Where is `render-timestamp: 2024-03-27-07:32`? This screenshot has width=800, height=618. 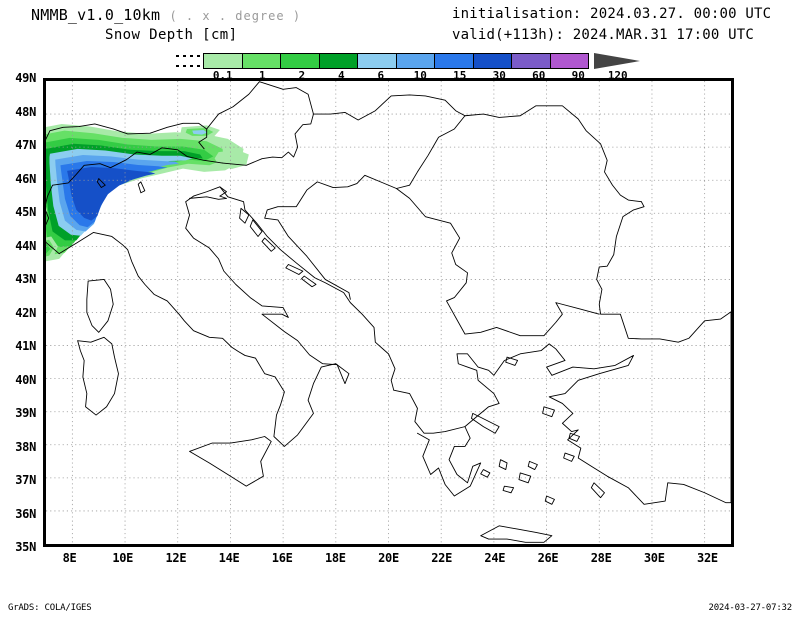
render-timestamp: 2024-03-27-07:32 is located at coordinates (750, 608).